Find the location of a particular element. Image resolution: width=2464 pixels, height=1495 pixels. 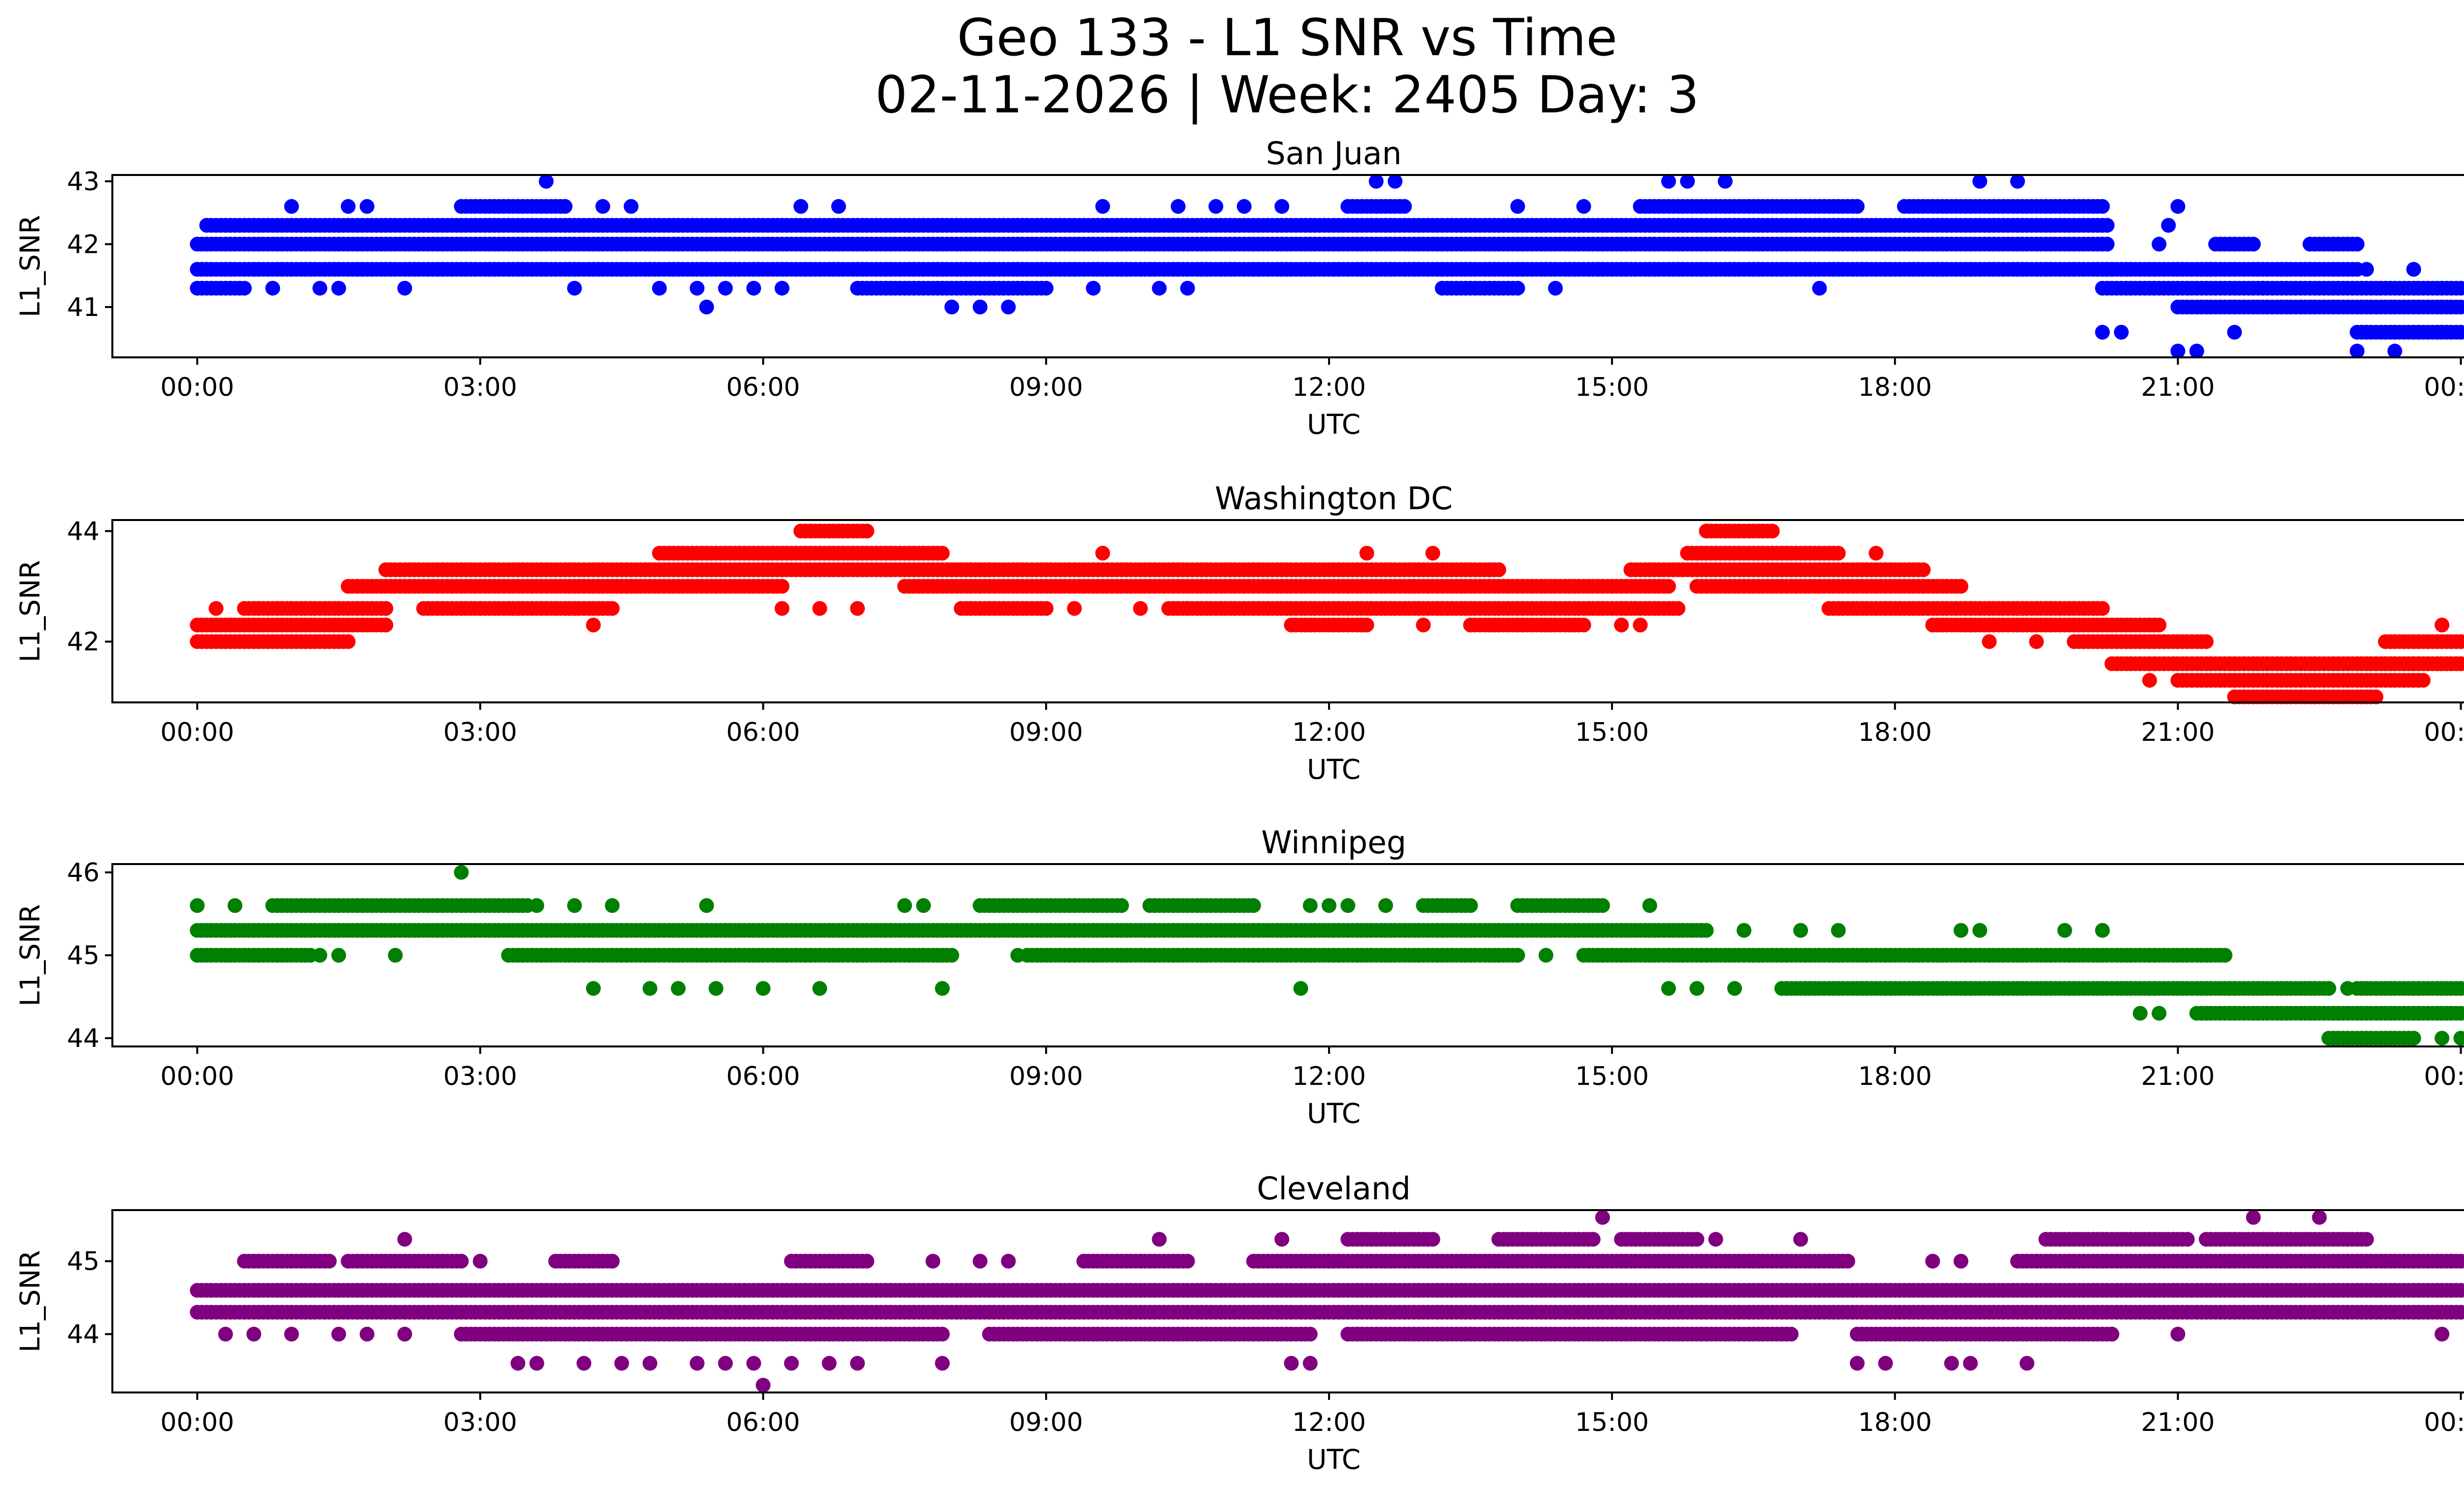

figure-title-line1: Geo 133 - L1 SNR vs Time is located at coordinates (1287, 38).